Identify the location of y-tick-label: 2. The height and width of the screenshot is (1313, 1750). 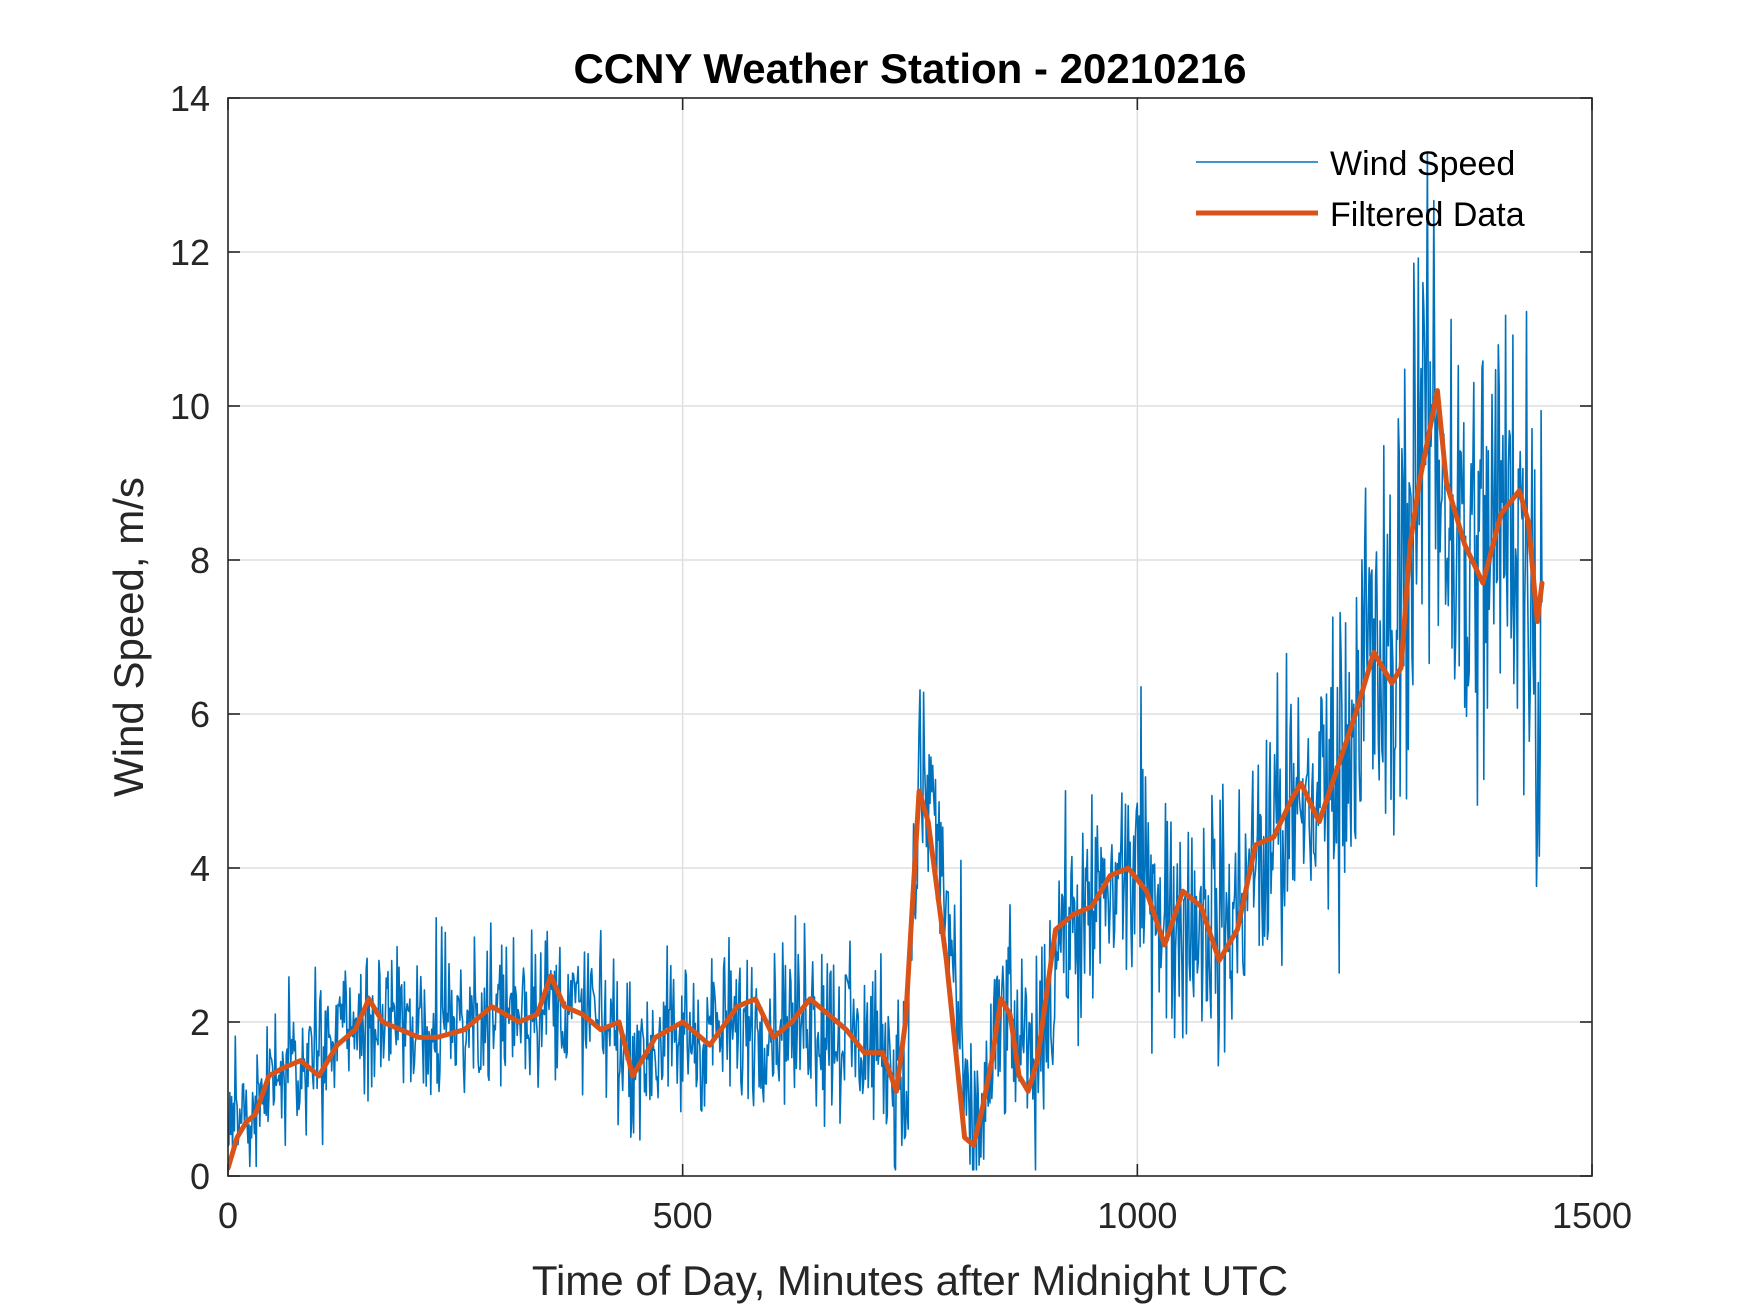
(200, 1022).